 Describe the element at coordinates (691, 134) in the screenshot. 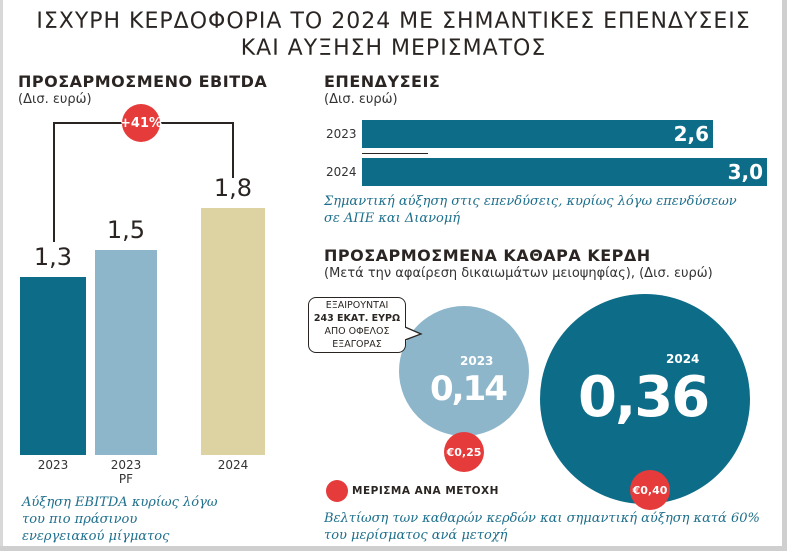

I see `bar-value-label: 2,6` at that location.